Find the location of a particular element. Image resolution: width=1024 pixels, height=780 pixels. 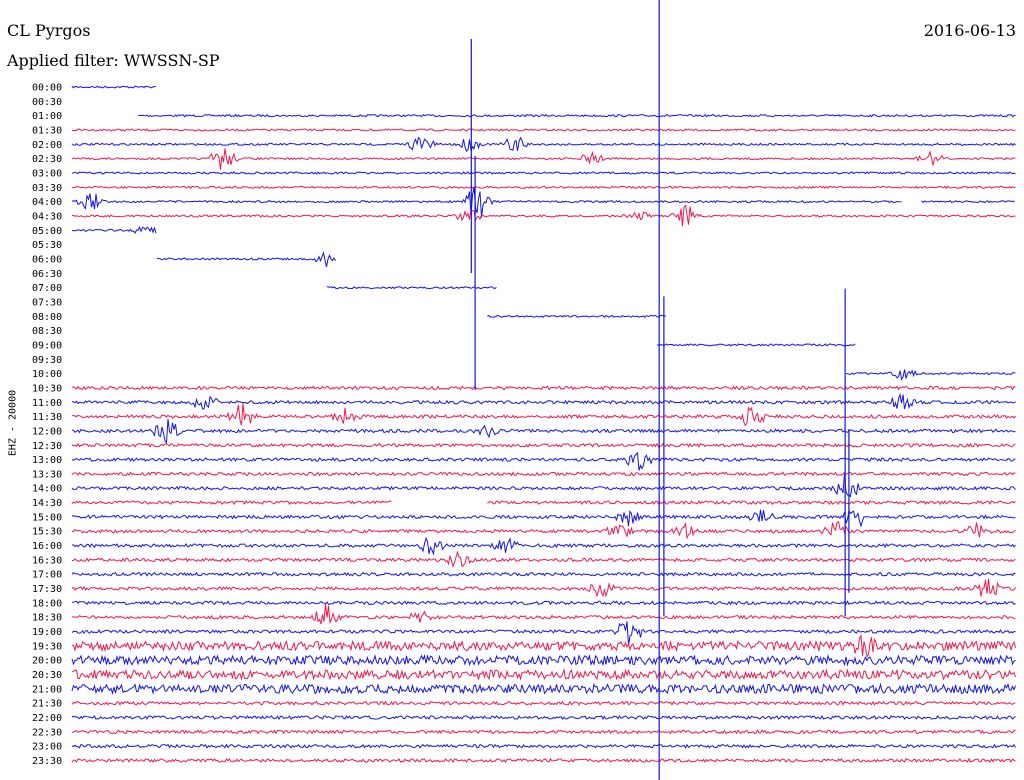

filter-label: Applied filter: WWSSN-SP is located at coordinates (113, 60).